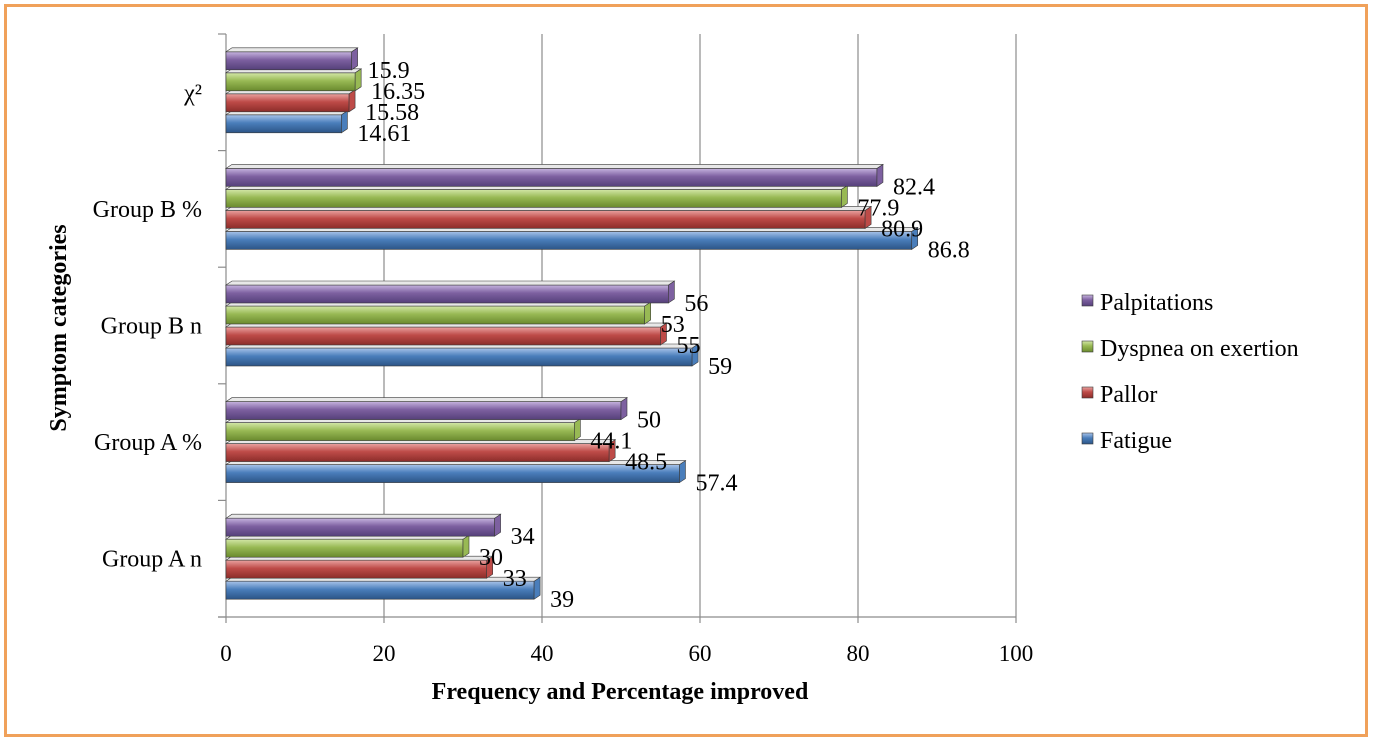 The height and width of the screenshot is (745, 1376). What do you see at coordinates (562, 600) in the screenshot?
I see `data-label: 39` at bounding box center [562, 600].